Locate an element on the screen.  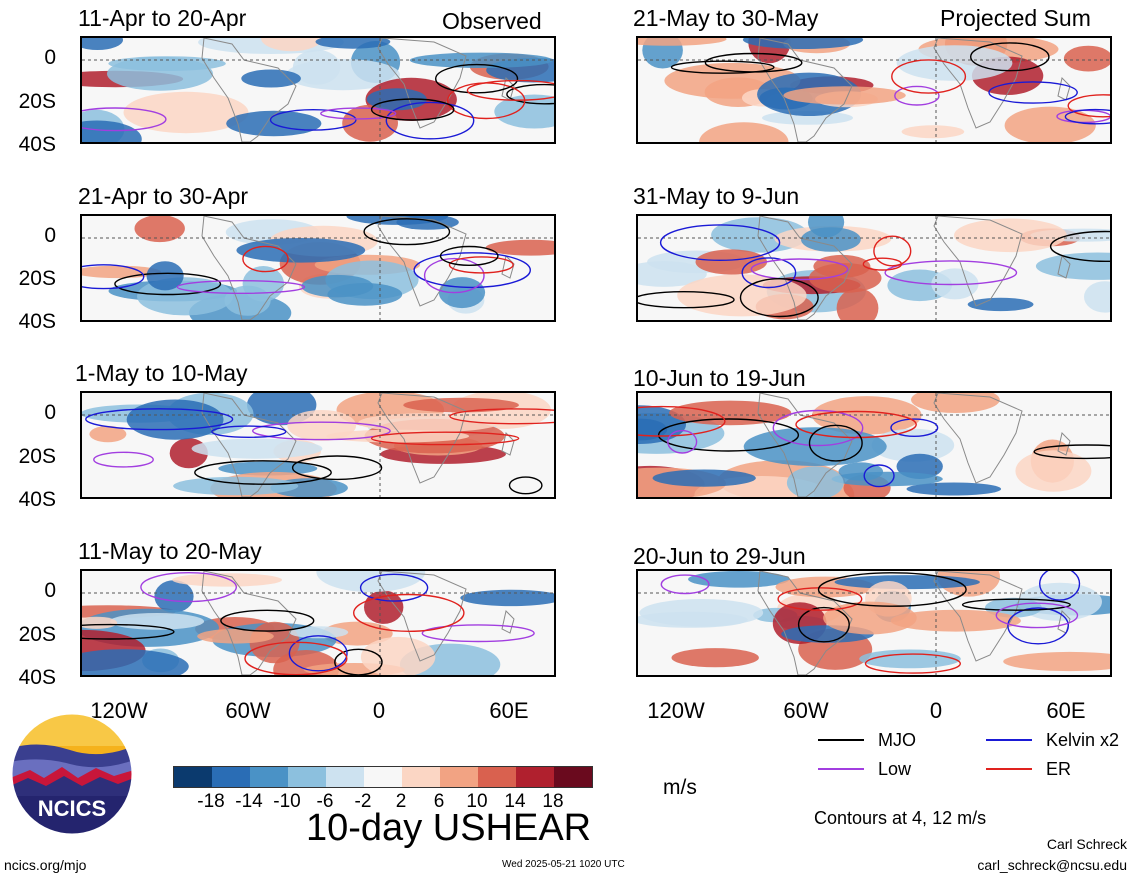
panel-title: 21-May to 30-May is located at coordinates (726, 18).